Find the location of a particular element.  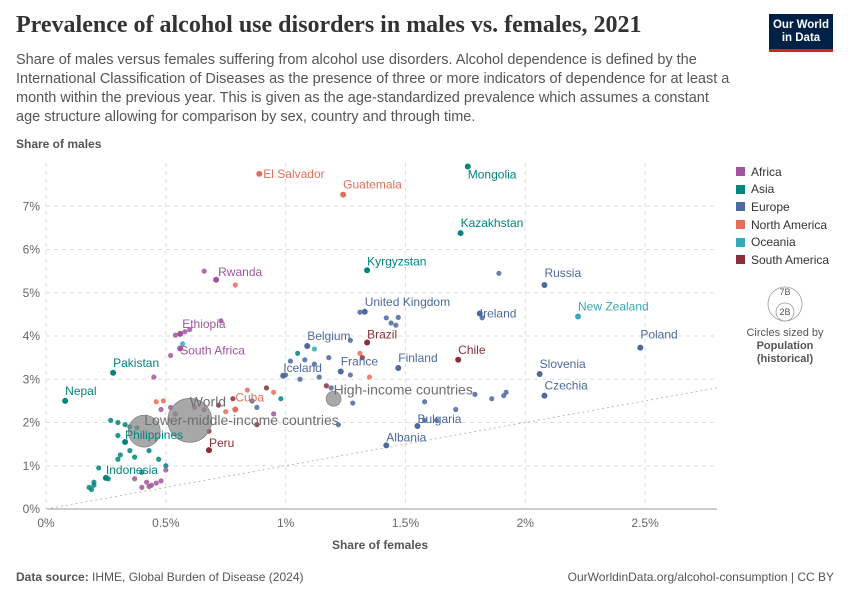

legend-item-oceania: Oceania is located at coordinates (782, 242).